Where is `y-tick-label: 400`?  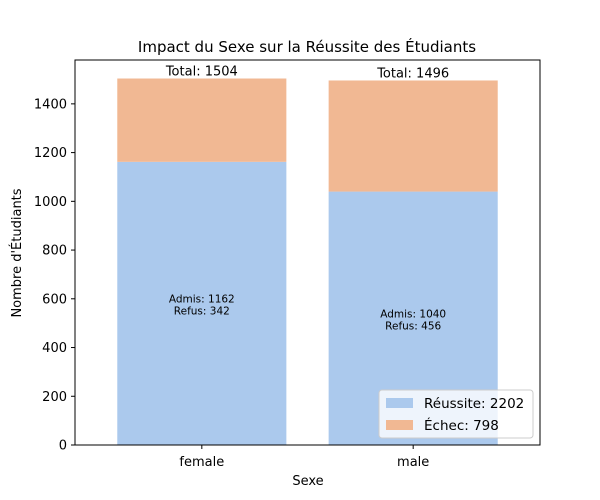 y-tick-label: 400 is located at coordinates (54, 348).